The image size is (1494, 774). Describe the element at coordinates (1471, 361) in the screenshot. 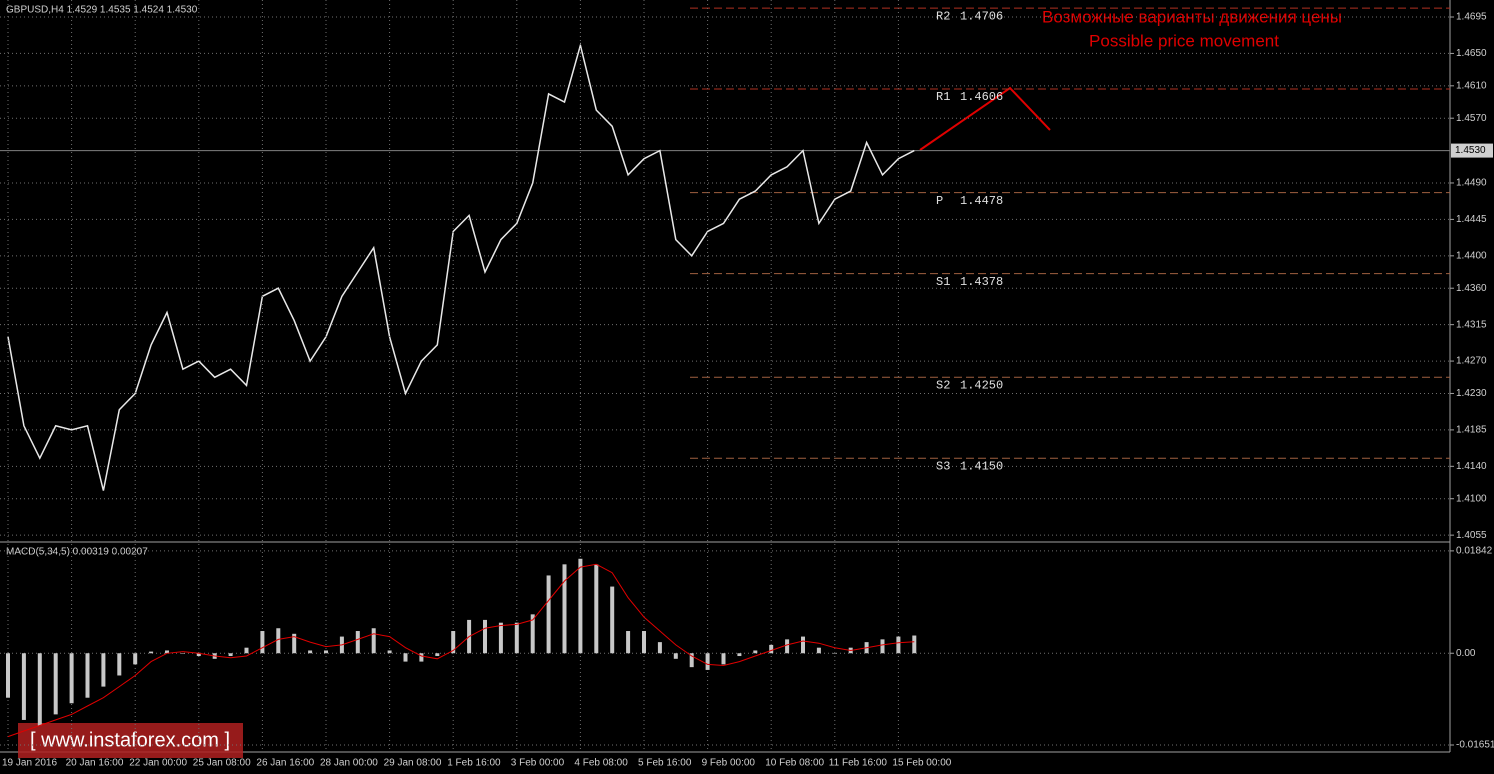

I see `y-tick-label: 1.4270` at that location.